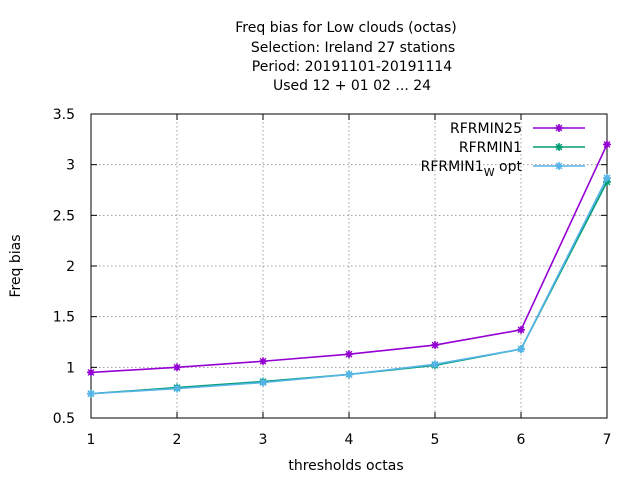 The width and height of the screenshot is (640, 480). I want to click on y-tick-label: 3, so click(70, 166).